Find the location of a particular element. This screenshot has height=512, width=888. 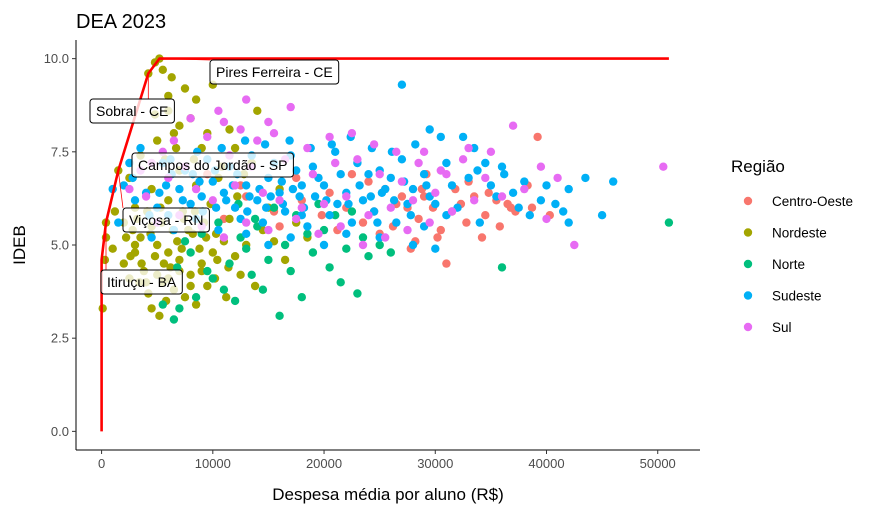

annotation-label: Itiruçu - BA is located at coordinates (142, 282).